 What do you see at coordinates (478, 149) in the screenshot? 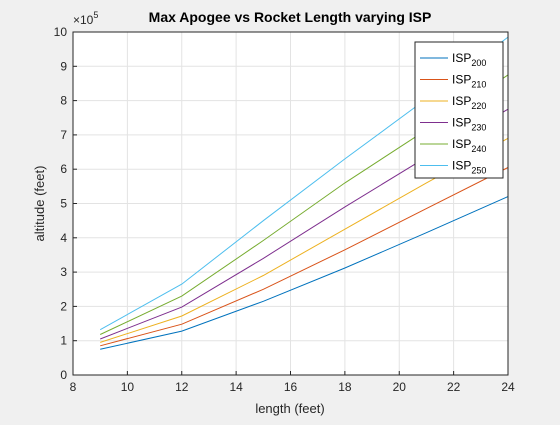
I see `legend-entry-subscript: 240` at bounding box center [478, 149].